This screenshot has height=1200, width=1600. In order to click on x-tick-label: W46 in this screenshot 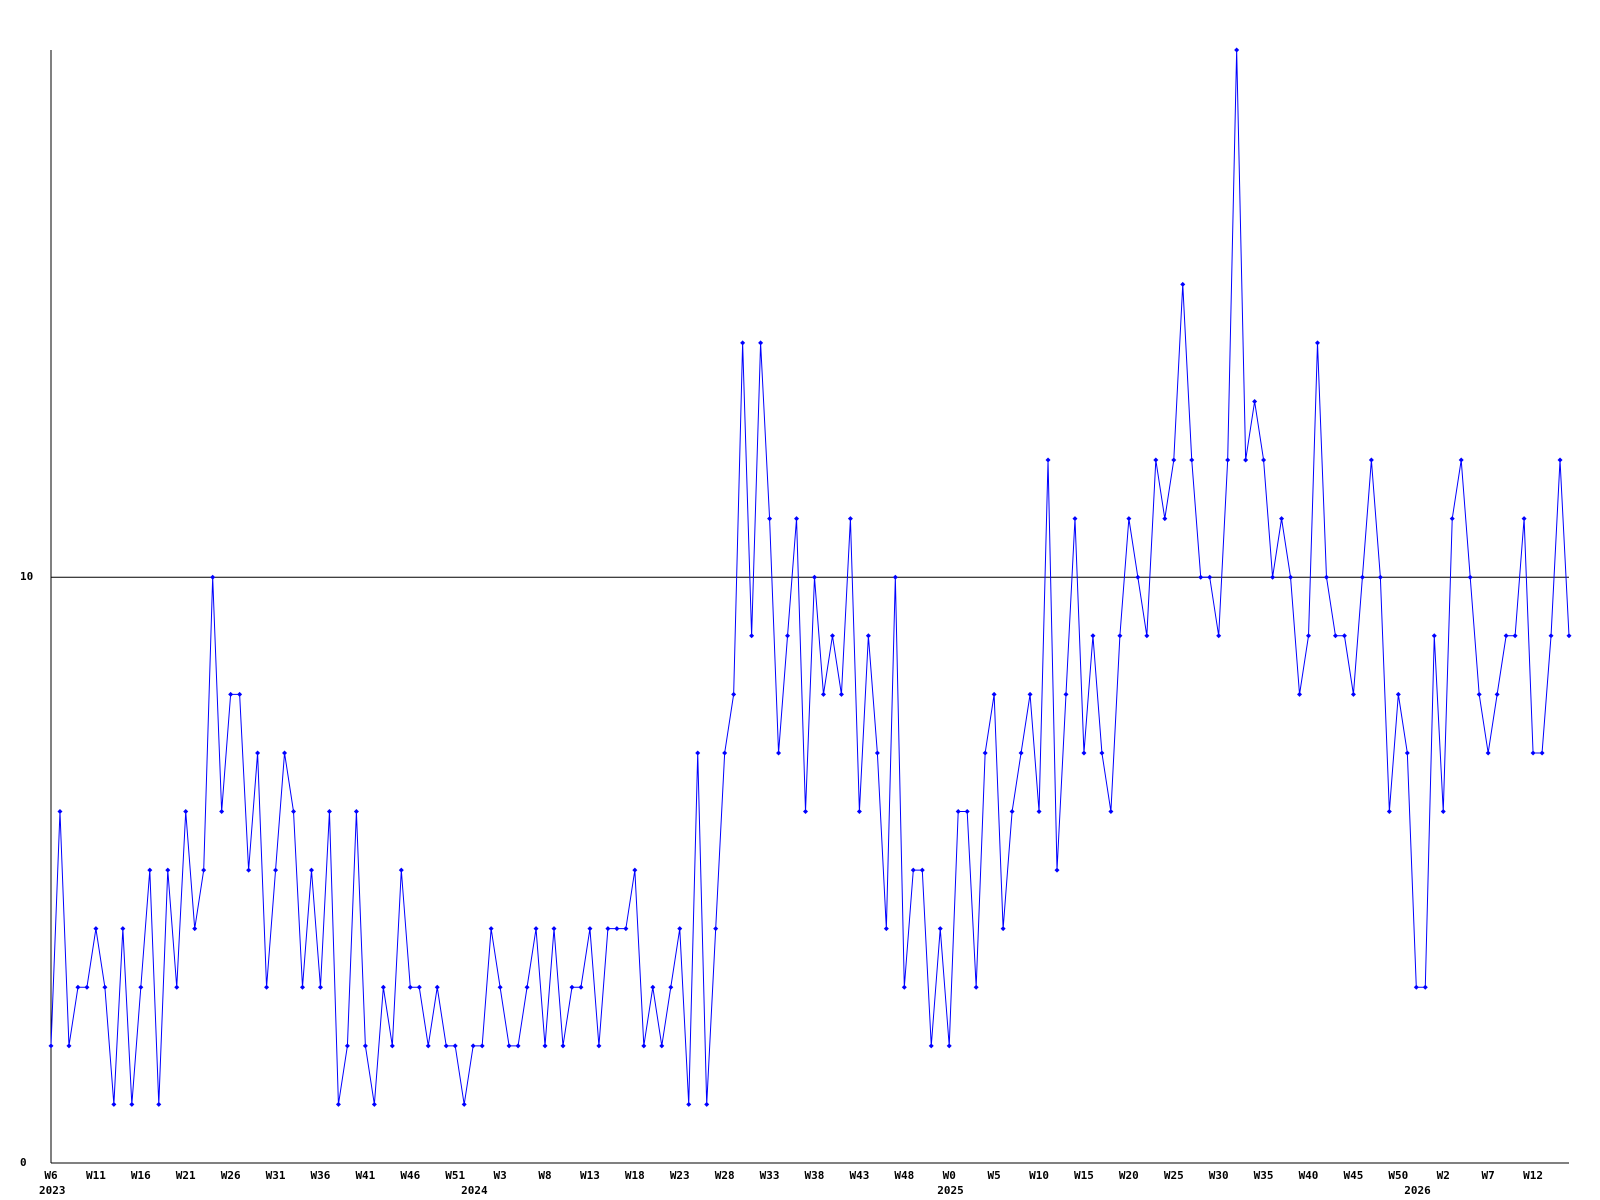, I will do `click(410, 1175)`.